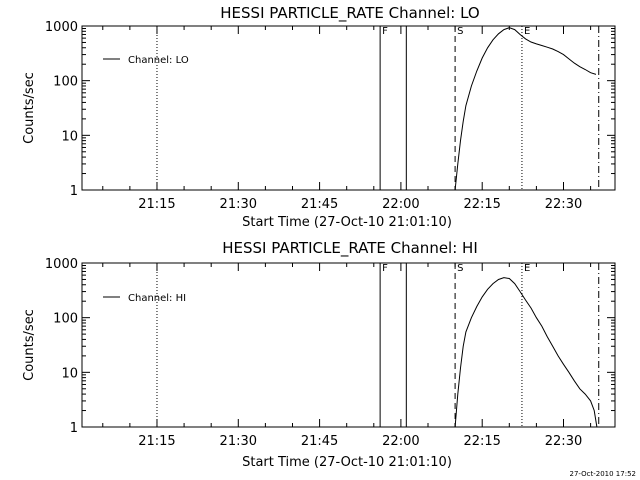 Image resolution: width=640 pixels, height=480 pixels. I want to click on chart-title: HESSI PARTICLE_RATE Channel: LO, so click(349, 13).